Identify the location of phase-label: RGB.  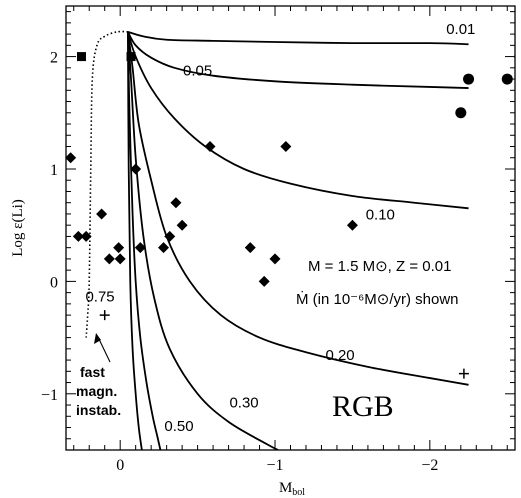
(363, 406).